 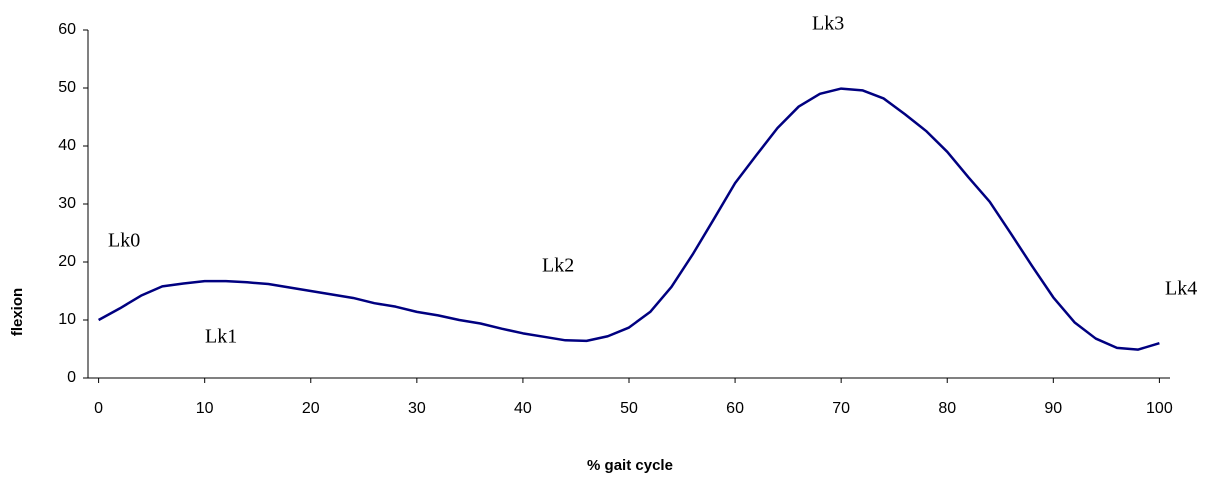 What do you see at coordinates (311, 408) in the screenshot?
I see `x-tick-label: 20` at bounding box center [311, 408].